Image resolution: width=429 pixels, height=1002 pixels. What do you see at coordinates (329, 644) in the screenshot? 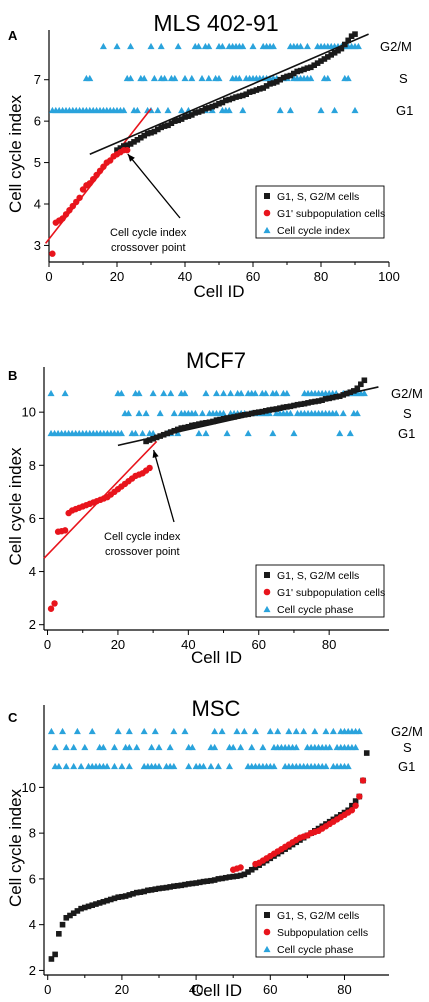
I see `x-tick-label: 80` at bounding box center [329, 644].